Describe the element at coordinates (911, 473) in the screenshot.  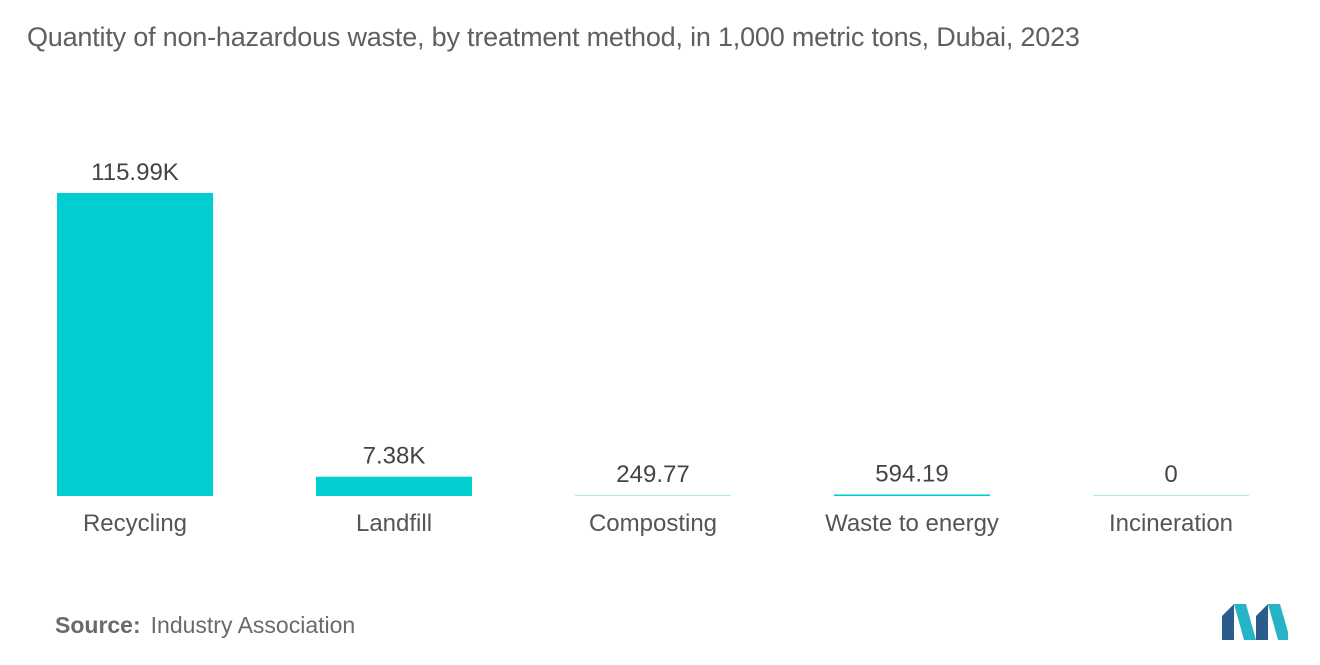
I see `value-label: 594.19` at that location.